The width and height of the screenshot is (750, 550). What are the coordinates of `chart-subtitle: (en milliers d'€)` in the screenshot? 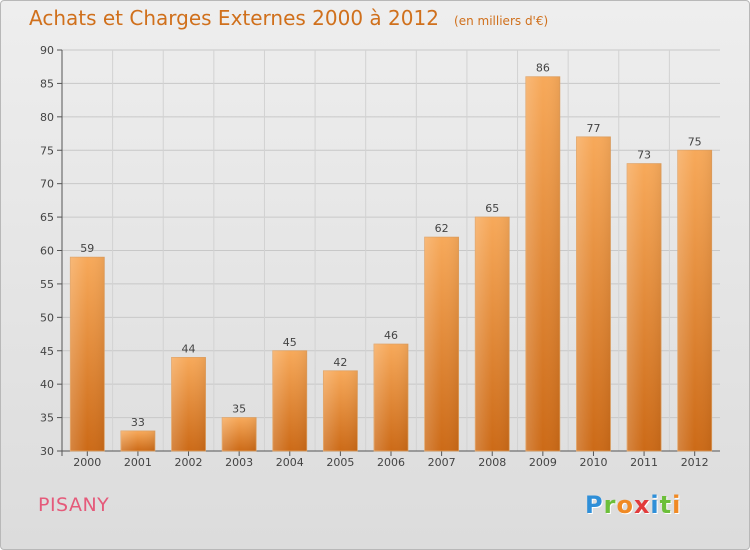 It's located at (501, 21).